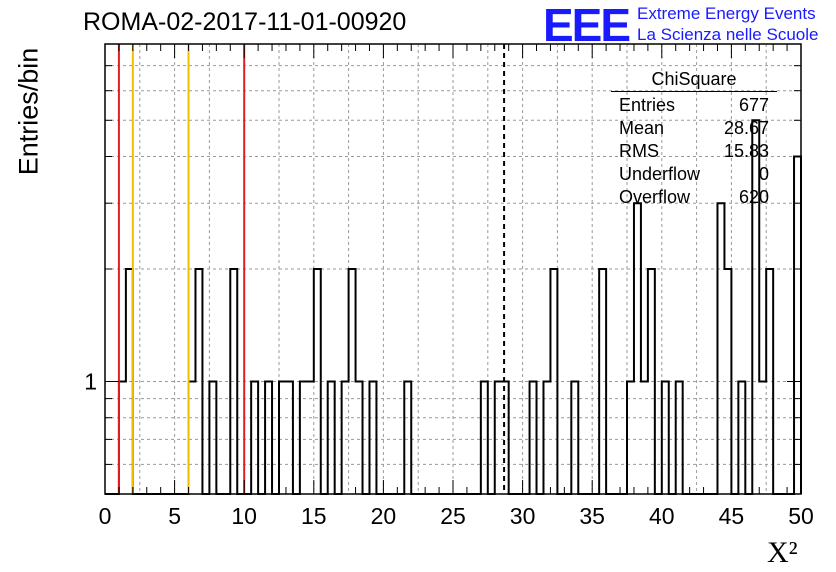 This screenshot has height=572, width=836. What do you see at coordinates (694, 152) in the screenshot?
I see `stats-row-rms: RMS 15.83` at bounding box center [694, 152].